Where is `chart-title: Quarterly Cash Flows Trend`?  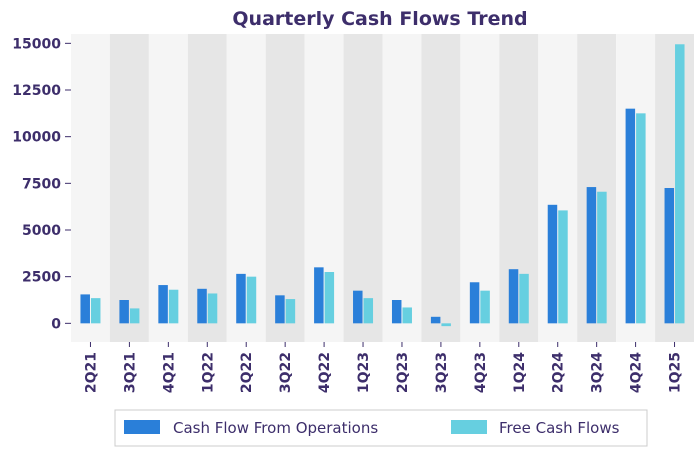
chart-title: Quarterly Cash Flows Trend is located at coordinates (379, 19).